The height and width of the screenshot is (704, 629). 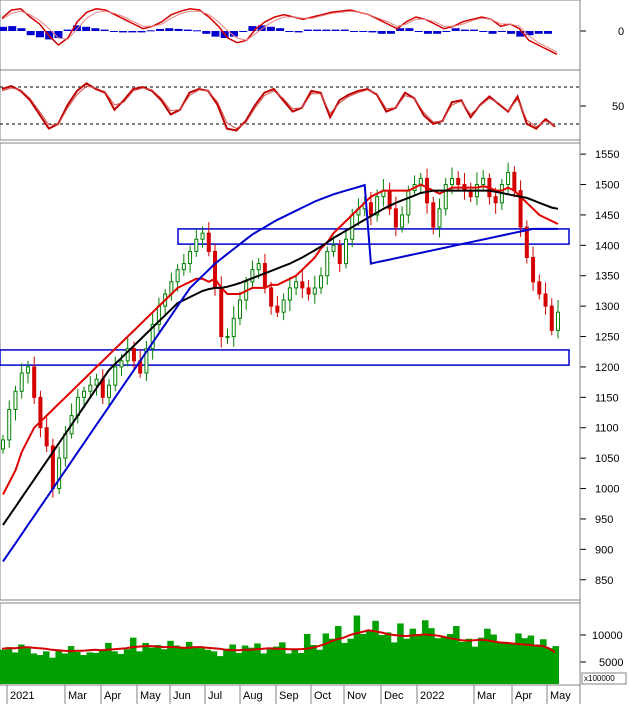 I want to click on price-tick-label: 1450, so click(x=607, y=216).